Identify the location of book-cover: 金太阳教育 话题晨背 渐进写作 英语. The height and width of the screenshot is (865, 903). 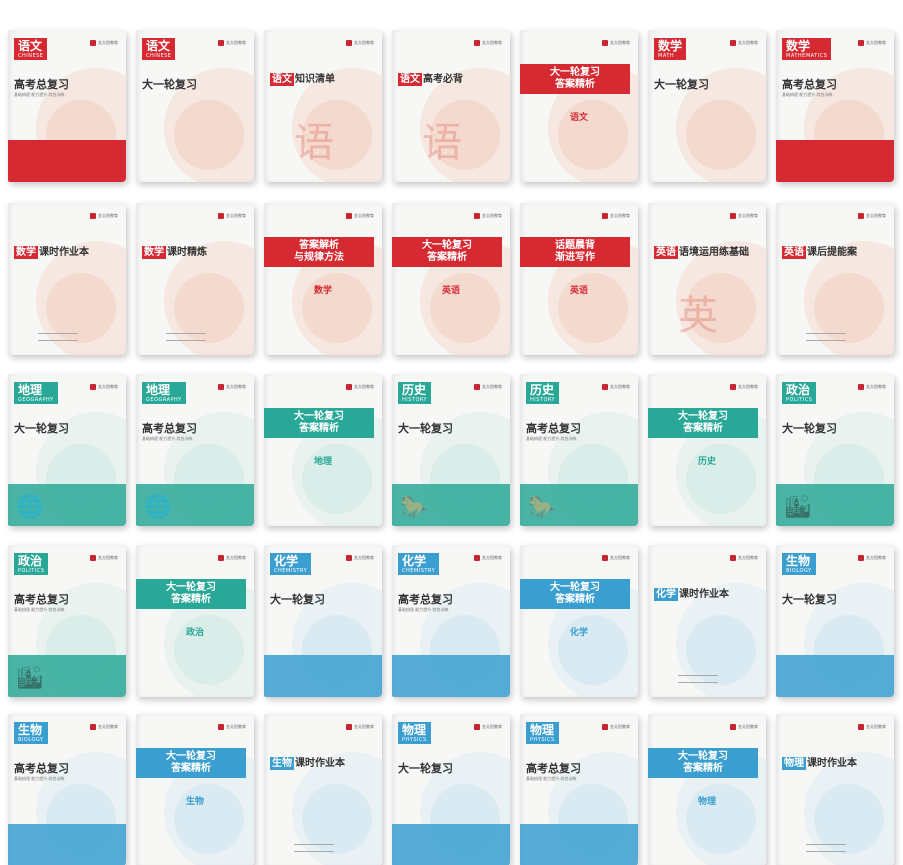
(579, 279).